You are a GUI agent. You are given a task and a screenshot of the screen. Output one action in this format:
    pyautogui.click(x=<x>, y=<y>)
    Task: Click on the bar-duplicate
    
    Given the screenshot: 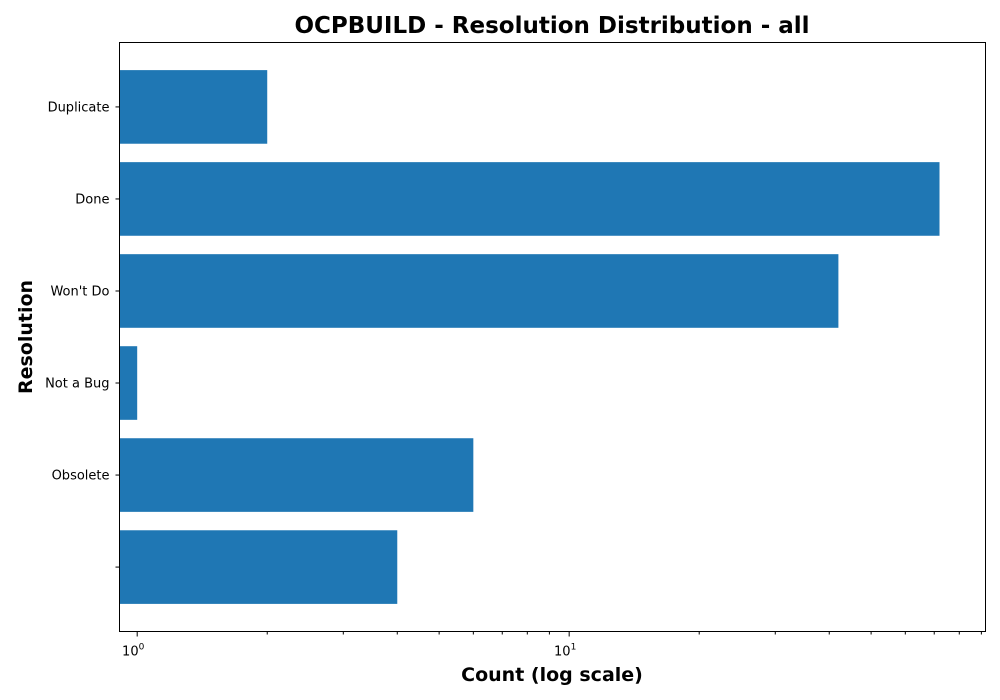 What is the action you would take?
    pyautogui.click(x=193, y=107)
    